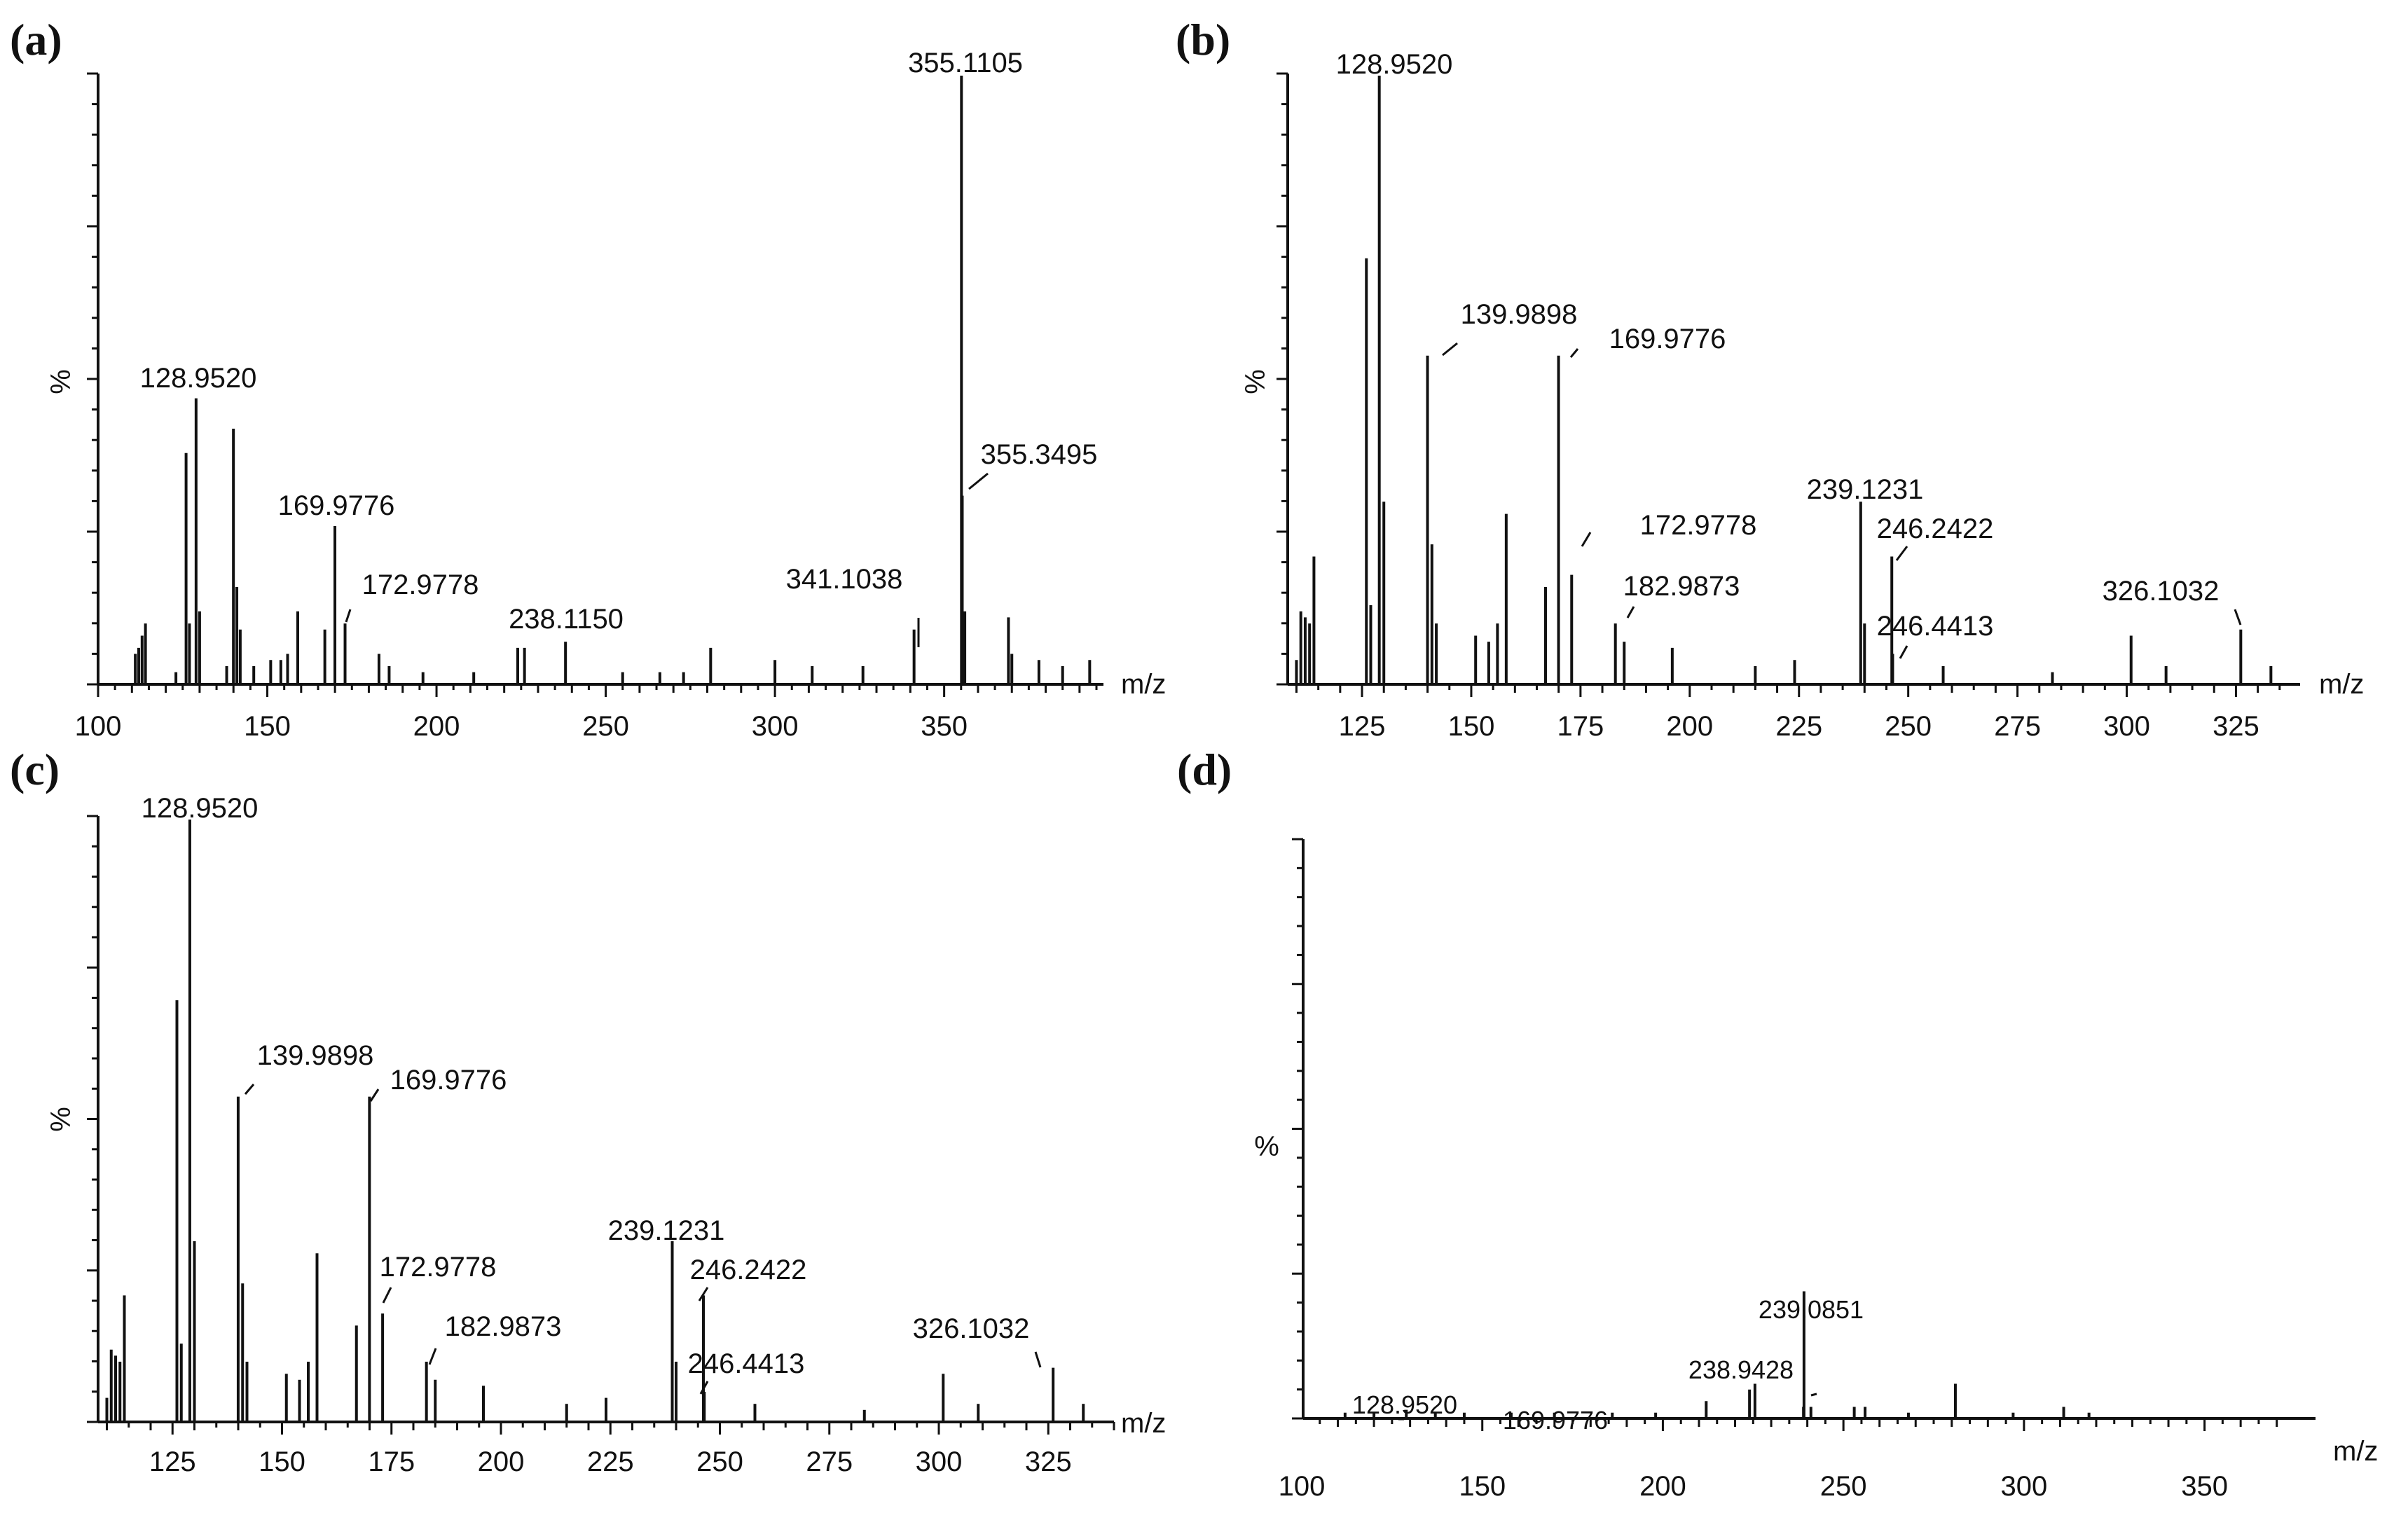 The width and height of the screenshot is (2408, 1513). I want to click on panel-c-x-tick-label: 150, so click(282, 1461).